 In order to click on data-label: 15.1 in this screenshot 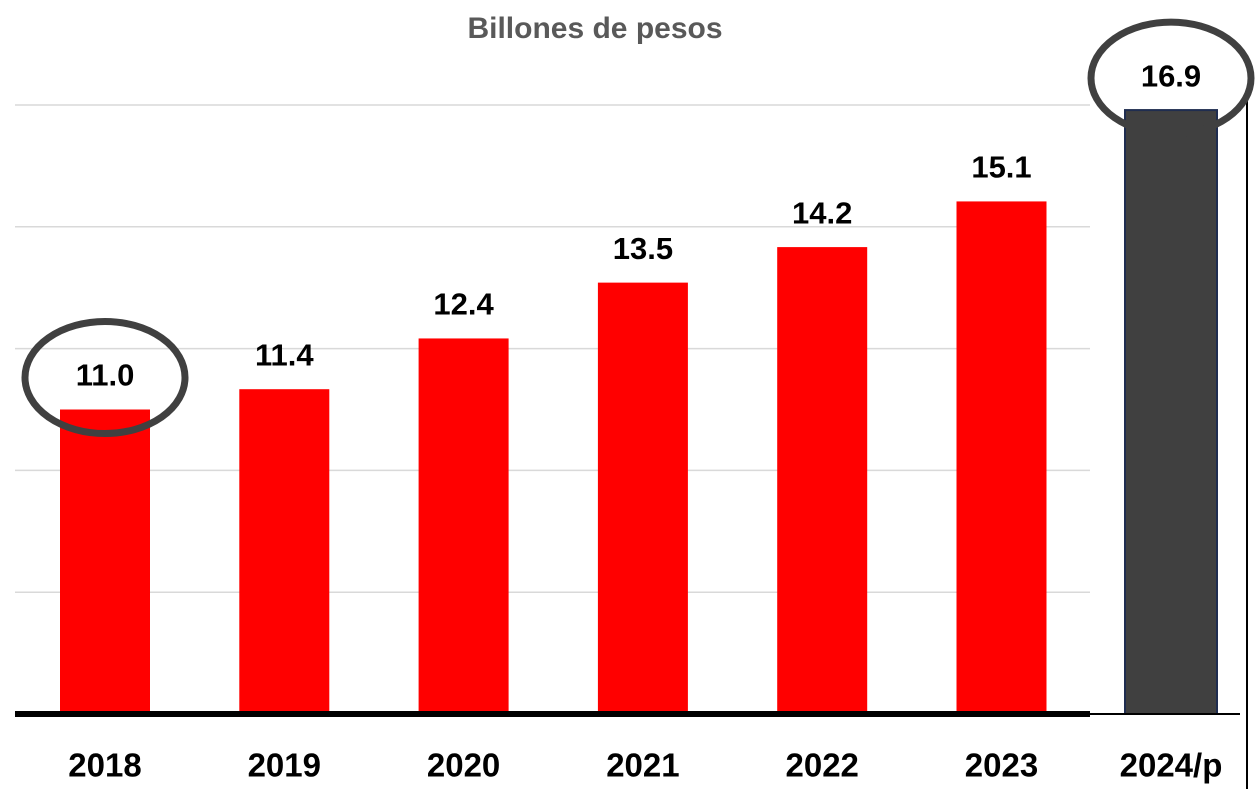, I will do `click(1001, 167)`.